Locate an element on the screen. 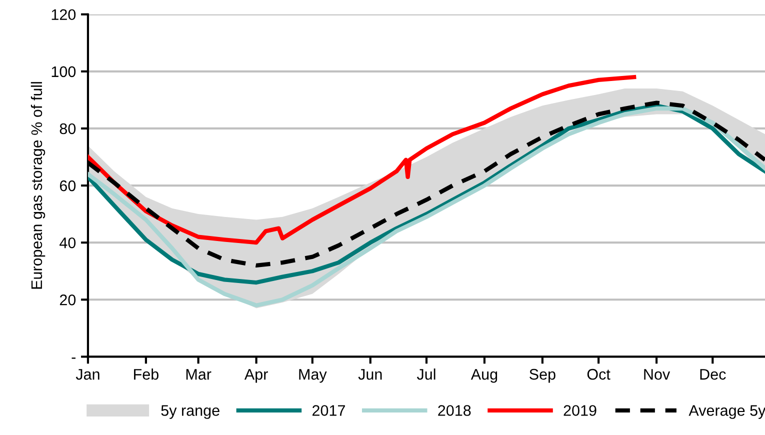 This screenshot has height=435, width=765. legend-label: 2017 is located at coordinates (328, 410).